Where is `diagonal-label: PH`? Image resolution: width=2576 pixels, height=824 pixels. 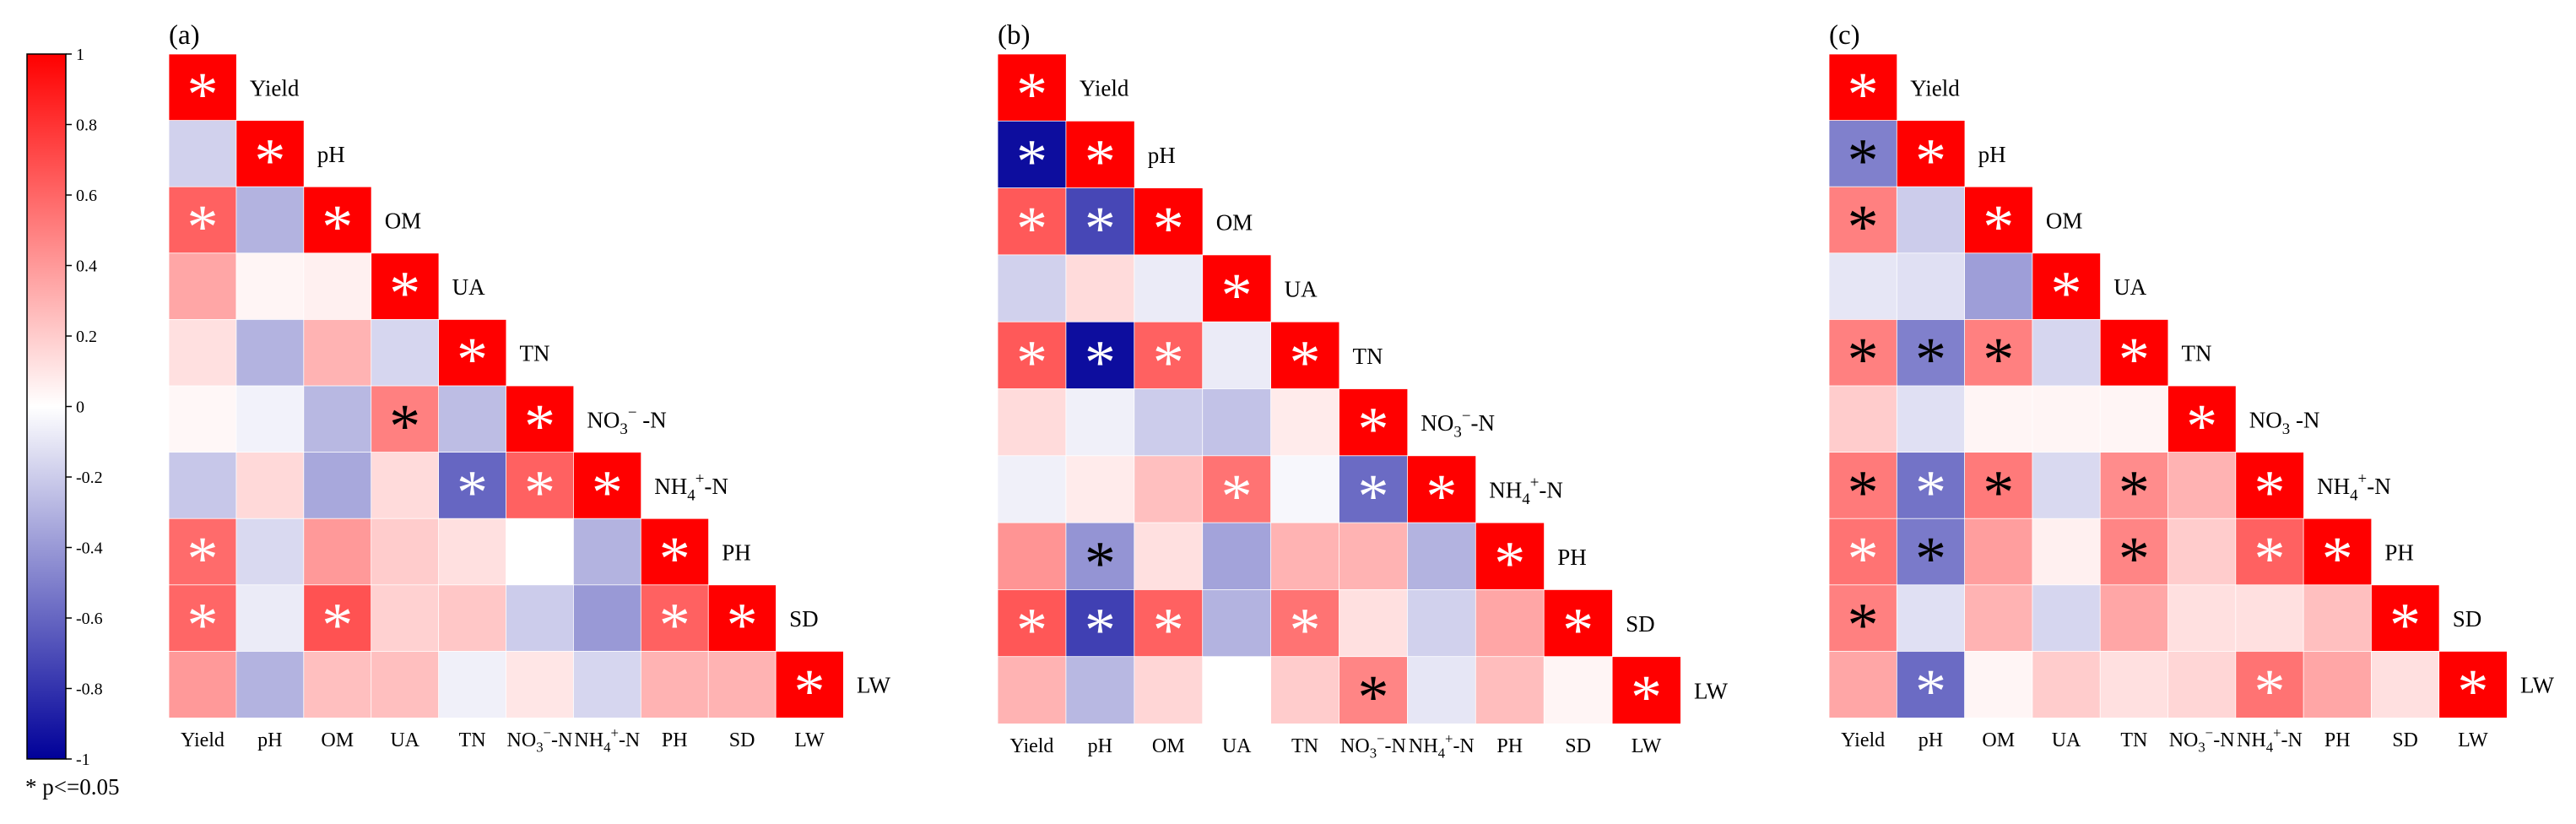 diagonal-label: PH is located at coordinates (1572, 557).